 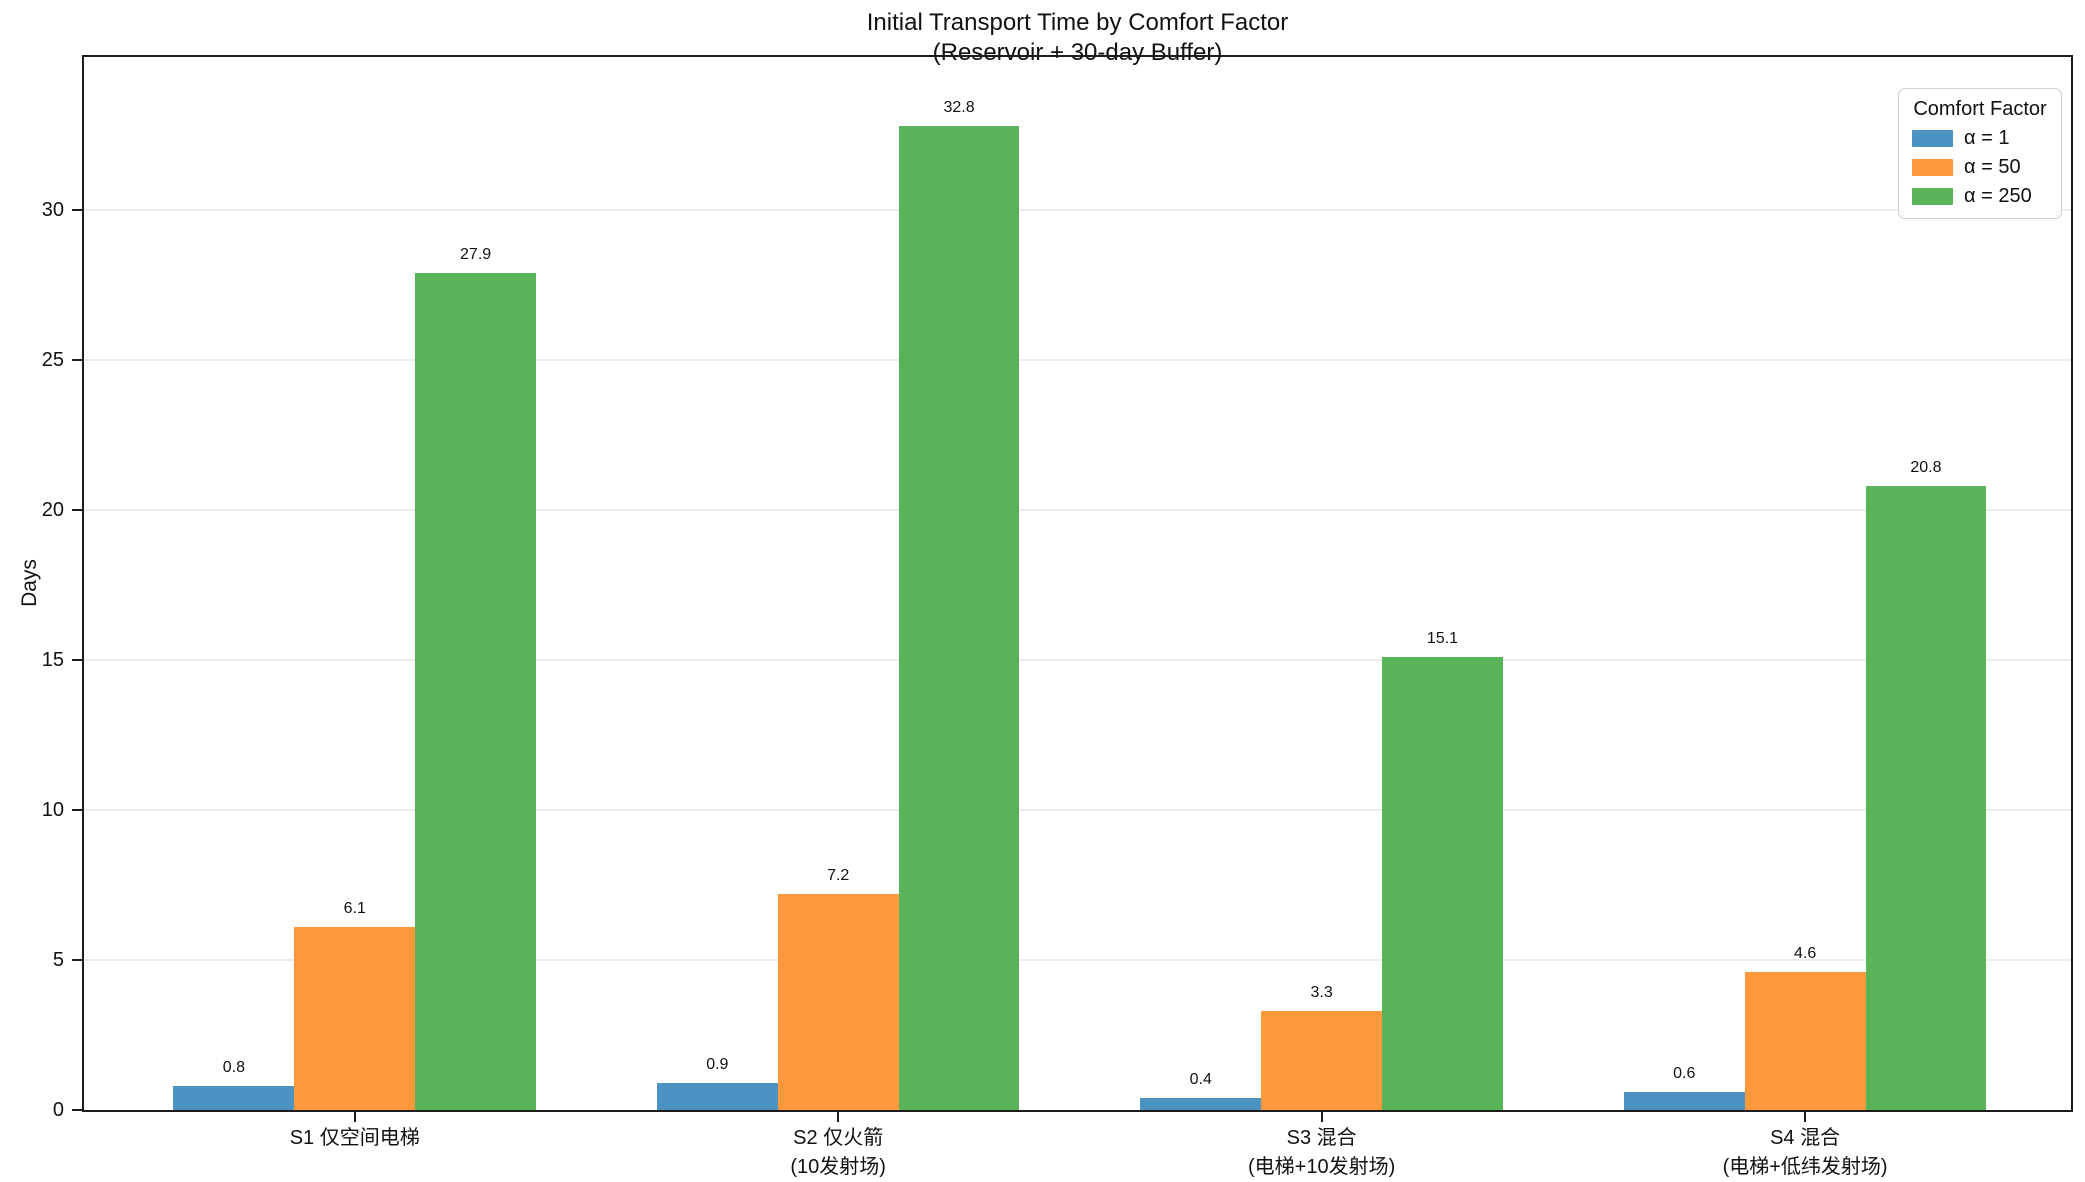 I want to click on bar-α=50-group-1, so click(x=355, y=1018).